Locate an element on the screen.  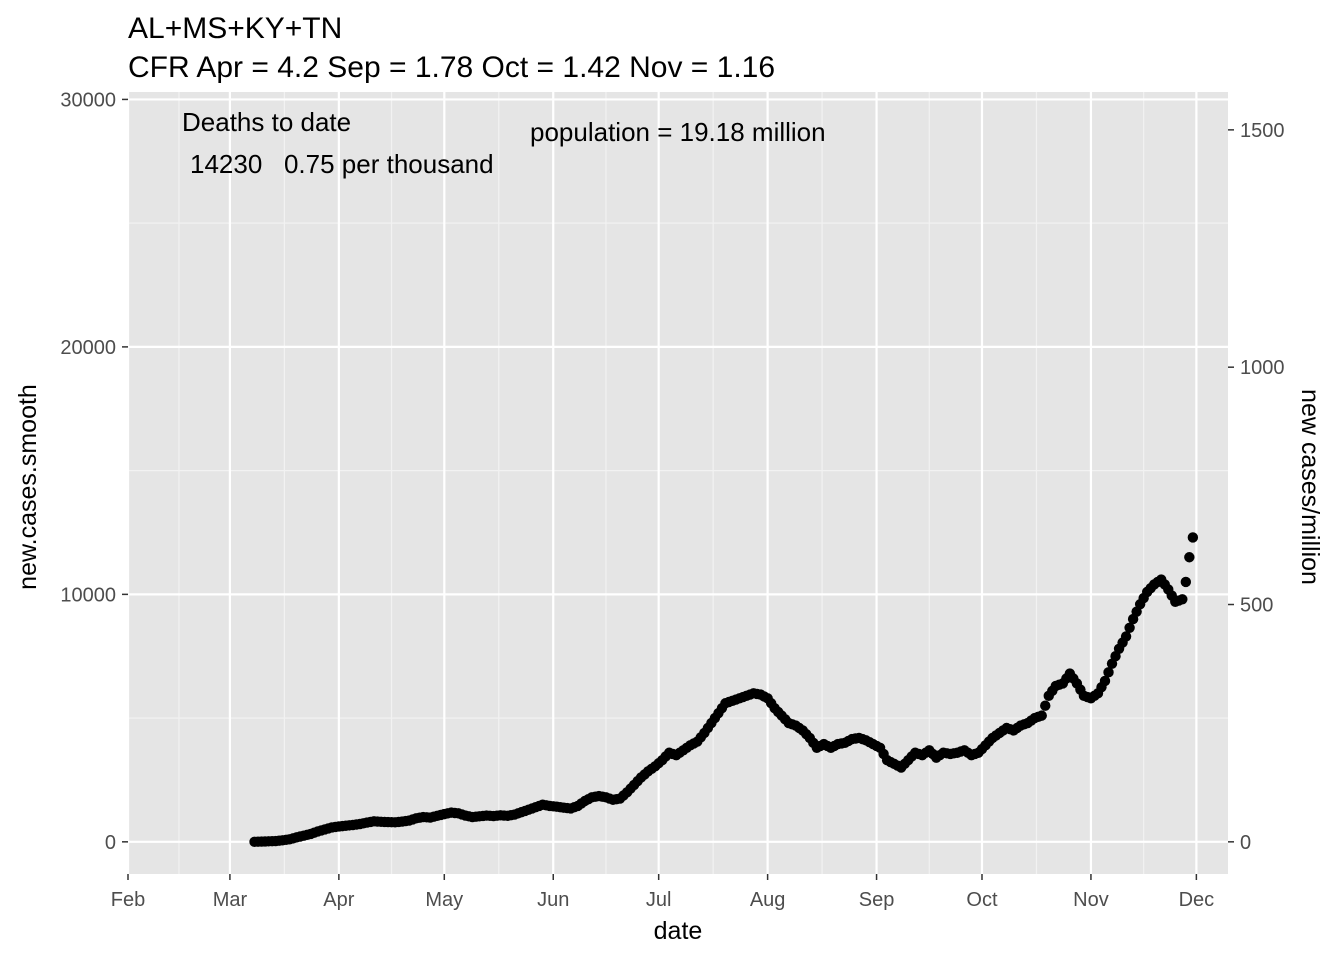
x-tick-label: Dec is located at coordinates (1197, 900).